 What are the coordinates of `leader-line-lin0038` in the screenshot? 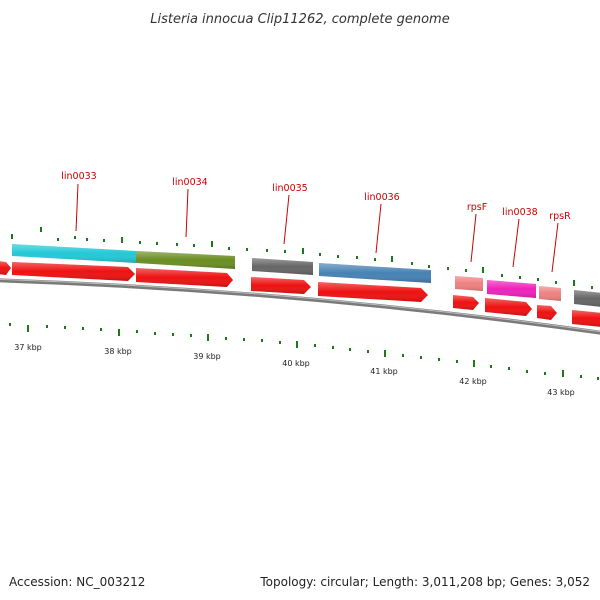 It's located at (516, 243).